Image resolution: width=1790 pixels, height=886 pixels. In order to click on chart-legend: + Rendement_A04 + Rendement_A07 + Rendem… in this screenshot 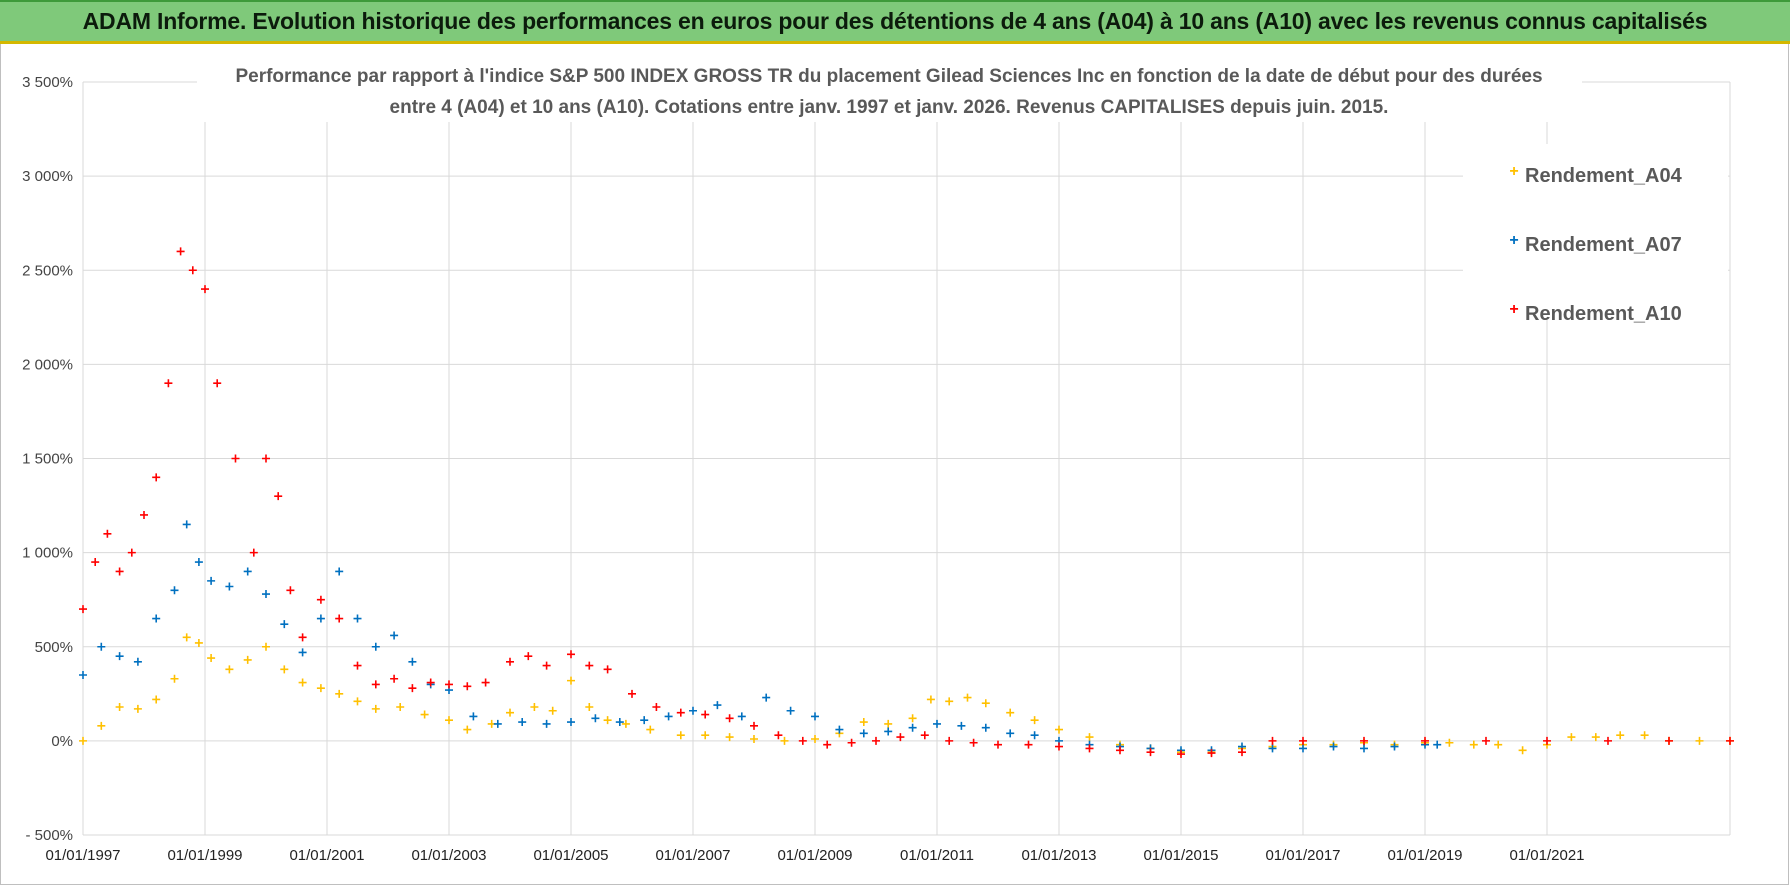, I will do `click(1595, 234)`.